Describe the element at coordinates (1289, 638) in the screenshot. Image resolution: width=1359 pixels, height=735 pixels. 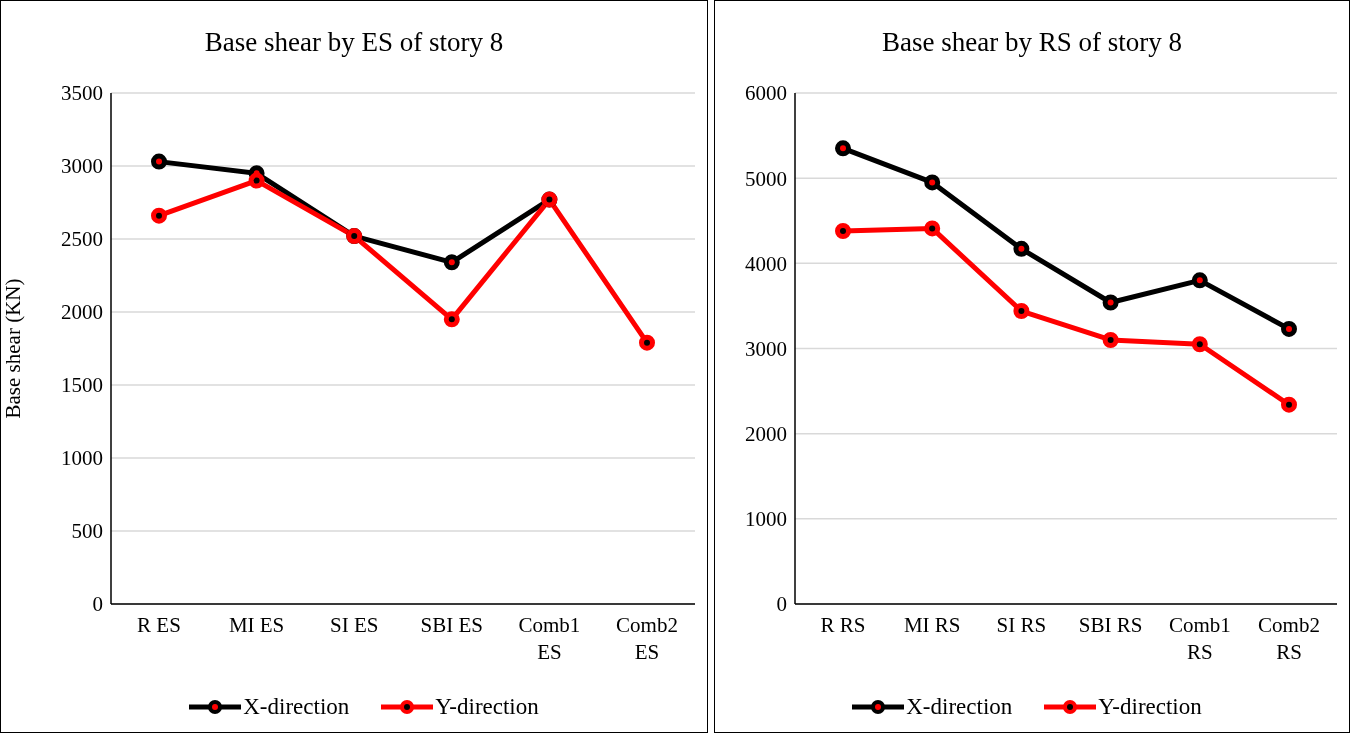
I see `x-tick-label: Comb2 RS` at that location.